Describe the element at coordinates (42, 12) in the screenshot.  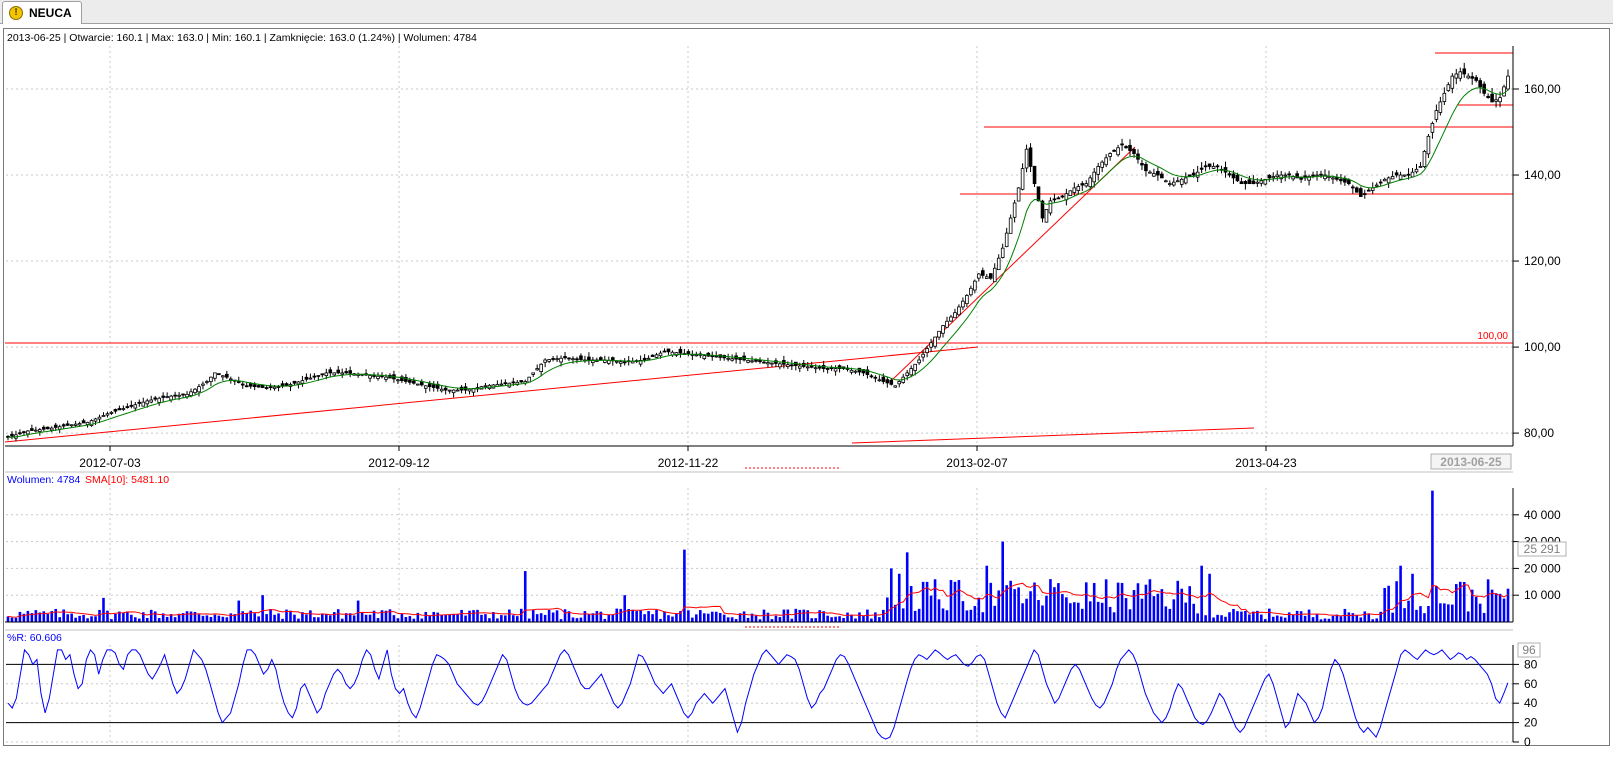
I see `tab-neuca: ! NEUCA` at that location.